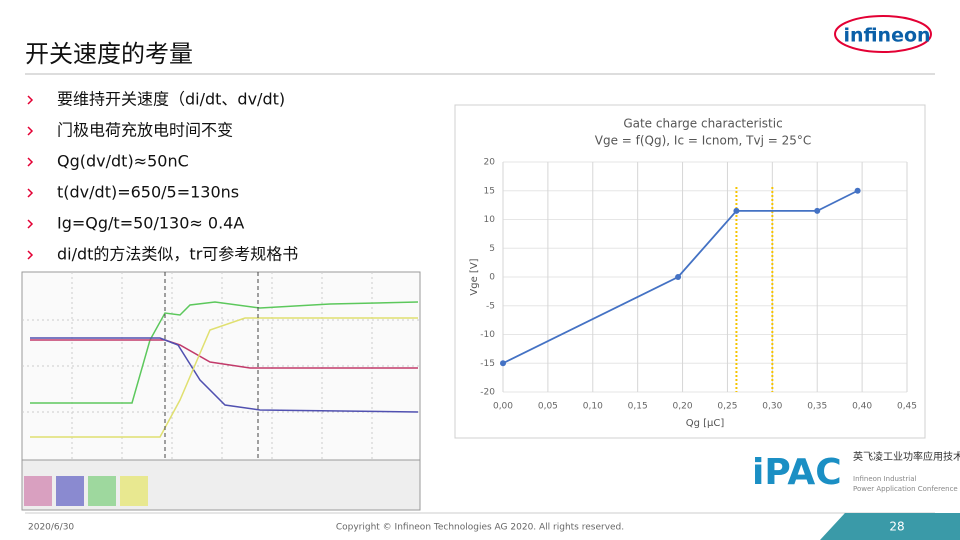 Image resolution: width=960 pixels, height=540 pixels. Describe the element at coordinates (702, 124) in the screenshot. I see `chart-title: Gate charge characteristic` at that location.